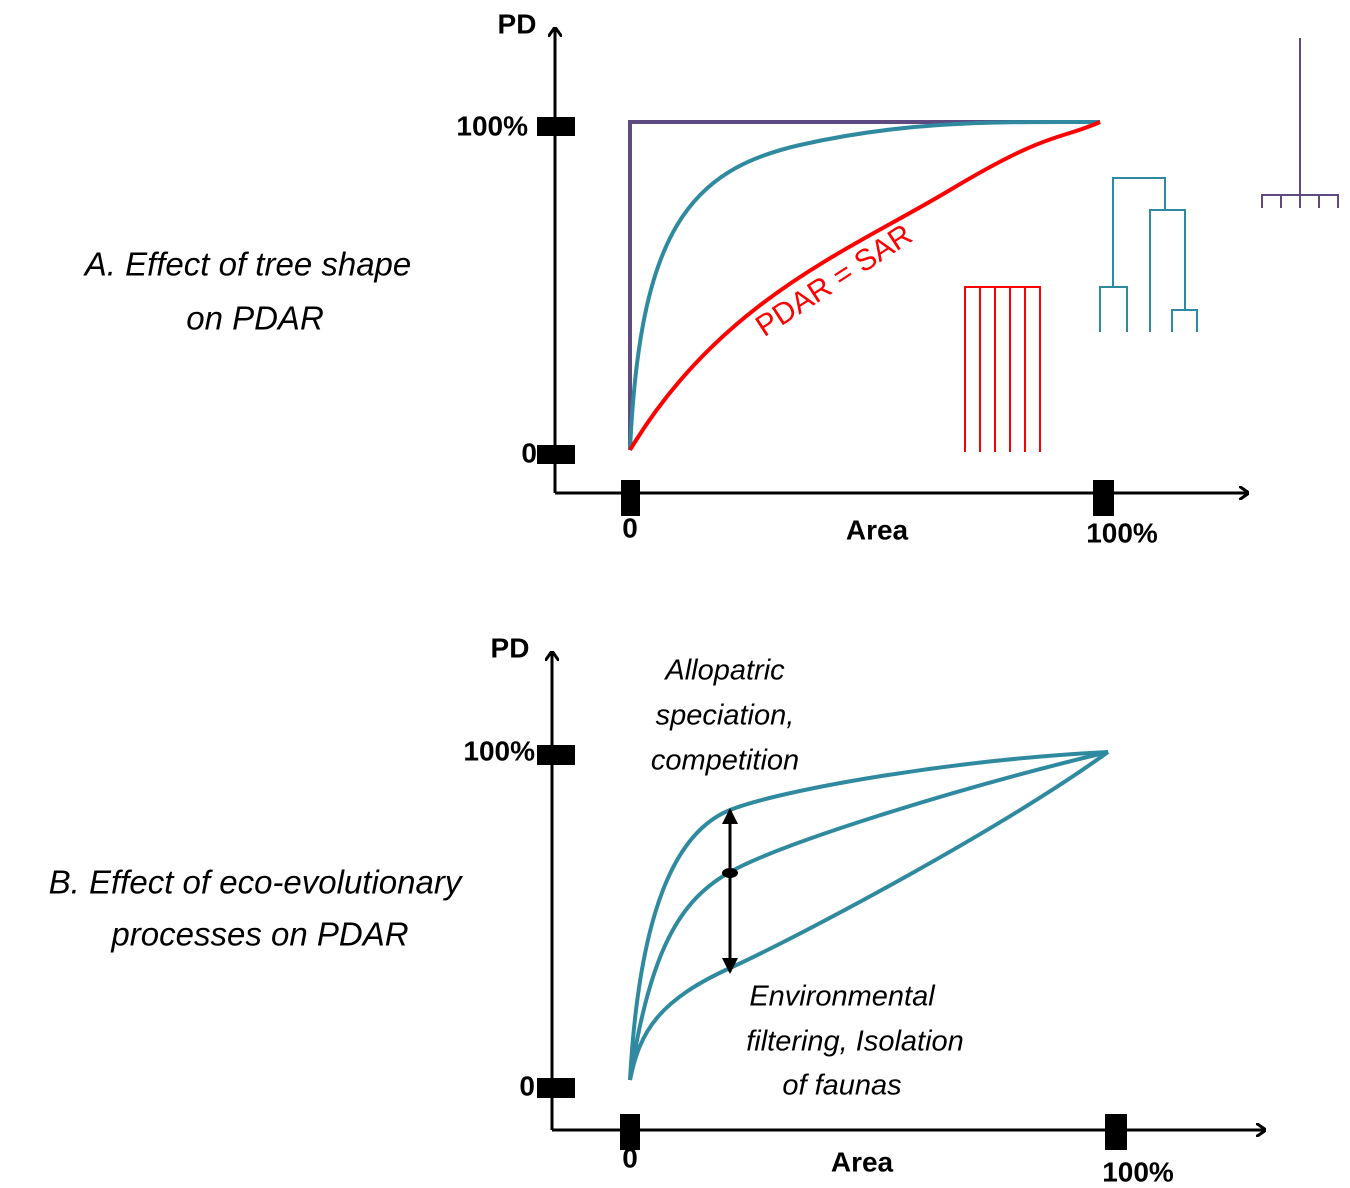 The width and height of the screenshot is (1350, 1188). Describe the element at coordinates (842, 997) in the screenshot. I see `annotation: Environmental` at that location.